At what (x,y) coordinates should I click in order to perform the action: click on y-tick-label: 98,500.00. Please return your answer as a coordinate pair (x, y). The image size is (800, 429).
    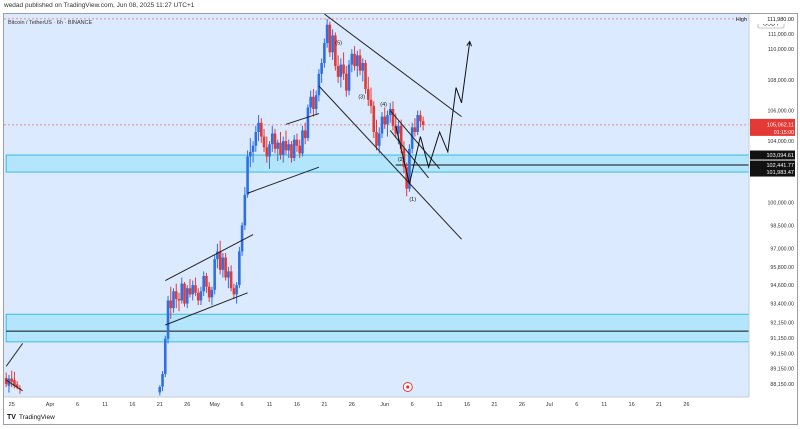
    Looking at the image, I should click on (782, 226).